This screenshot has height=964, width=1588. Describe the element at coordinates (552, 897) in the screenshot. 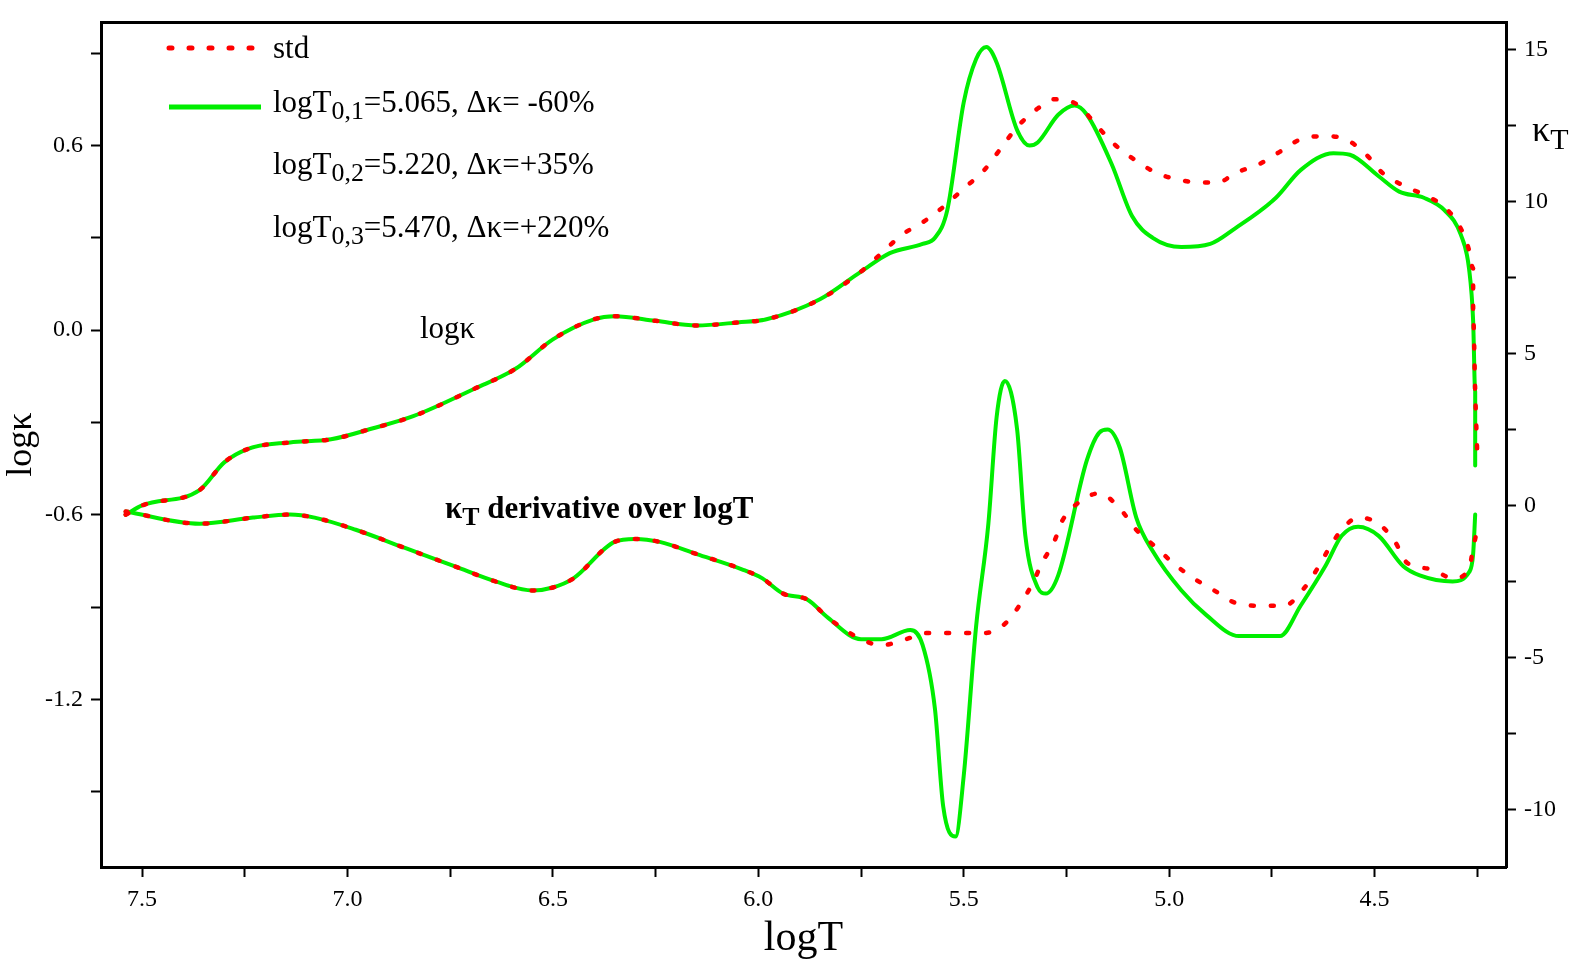

I see `x-tick-label: 6.5` at that location.